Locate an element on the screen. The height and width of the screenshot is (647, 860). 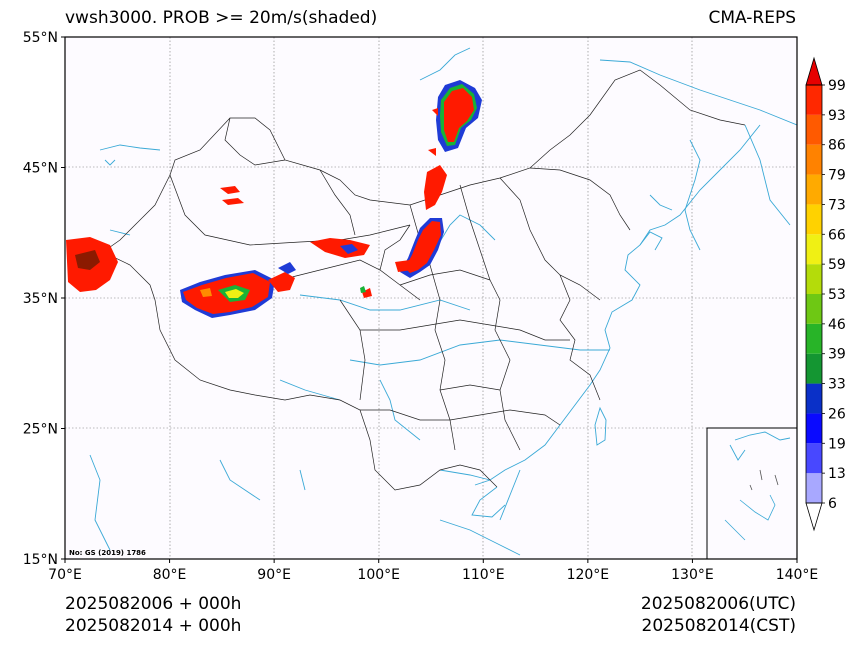
colorbar: 6 13 19 26 33 39 46 53 59 66 73 79 86 93 99 is located at coordinates (825, 294).